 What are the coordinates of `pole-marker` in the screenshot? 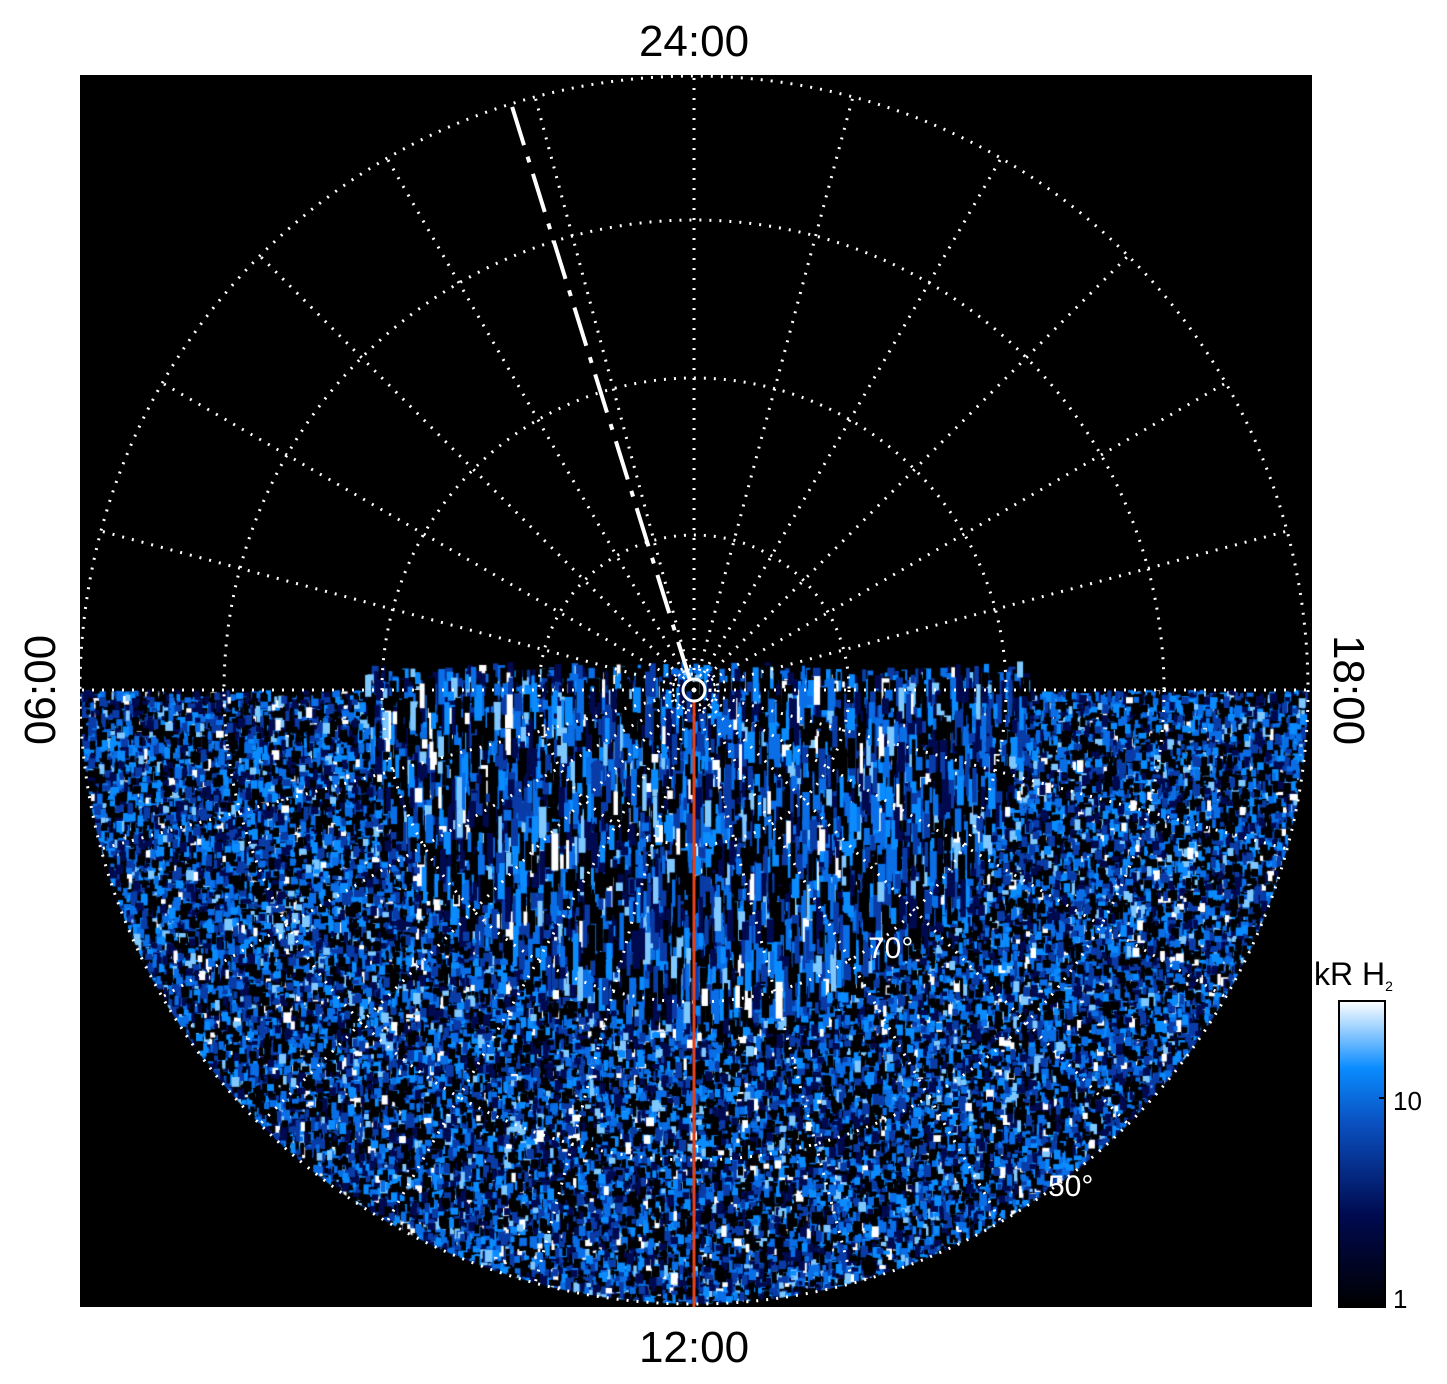 It's located at (694, 690).